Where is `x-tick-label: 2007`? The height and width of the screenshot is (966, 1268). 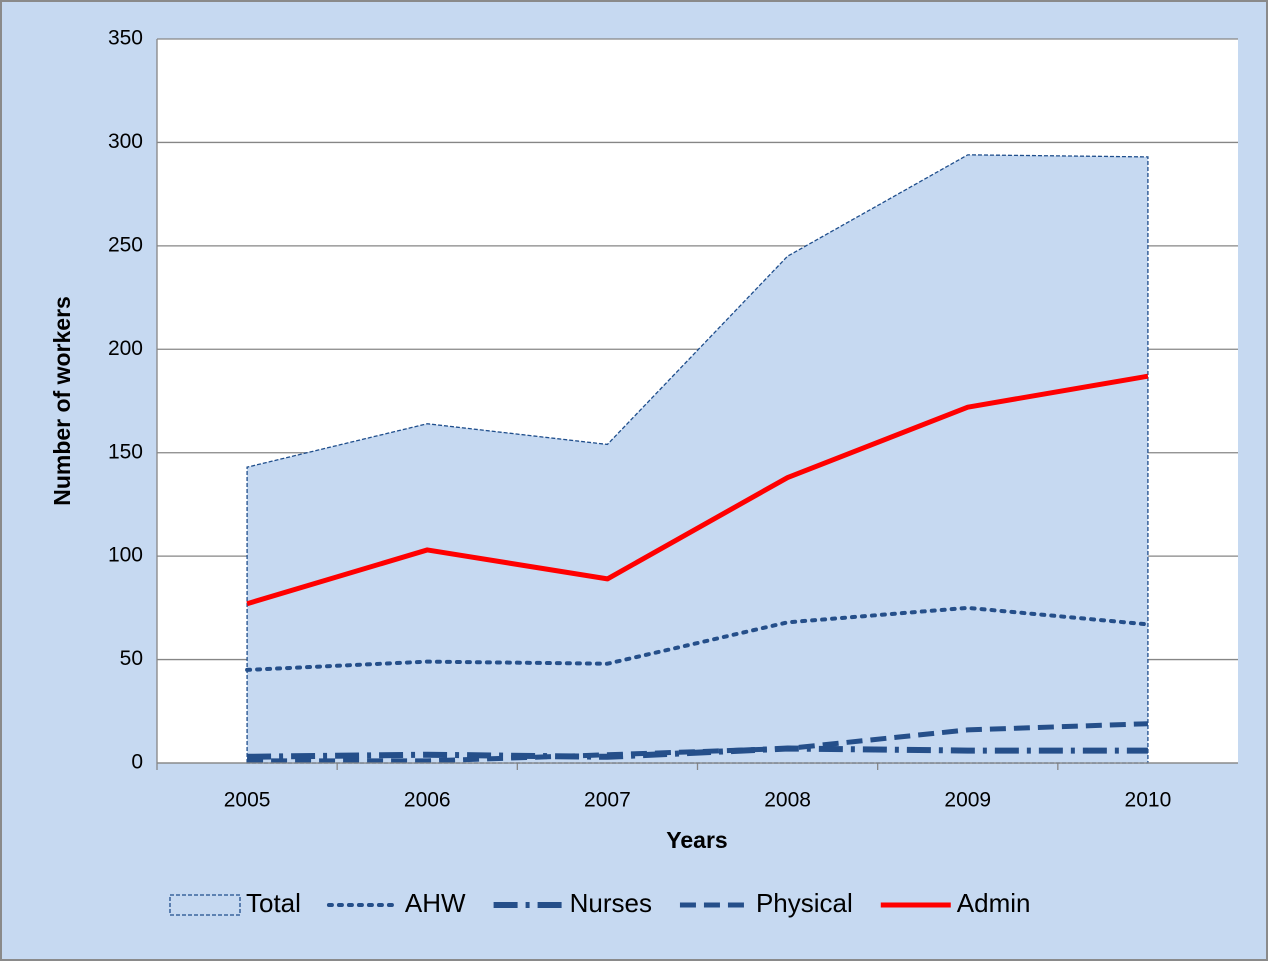 x-tick-label: 2007 is located at coordinates (607, 800).